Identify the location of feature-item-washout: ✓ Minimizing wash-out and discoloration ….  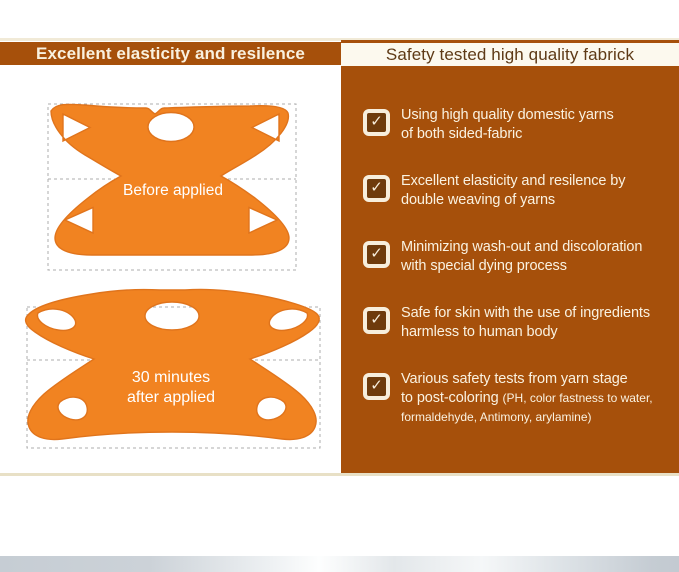
(518, 257).